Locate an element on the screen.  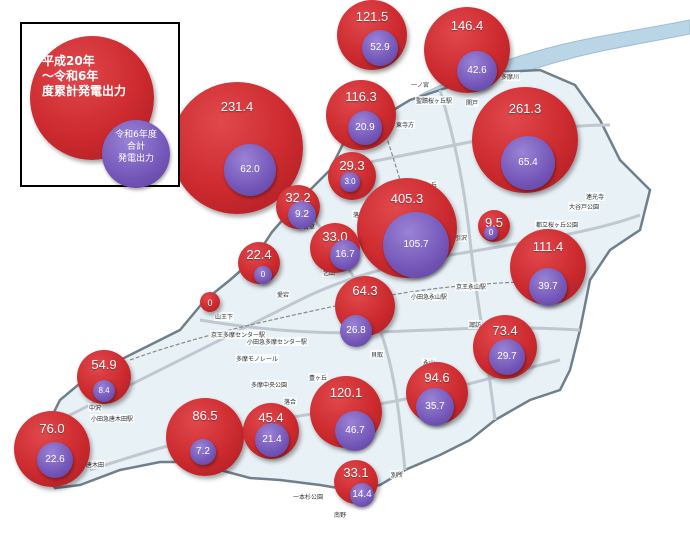
place-label: 中沢 is located at coordinates (95, 407).